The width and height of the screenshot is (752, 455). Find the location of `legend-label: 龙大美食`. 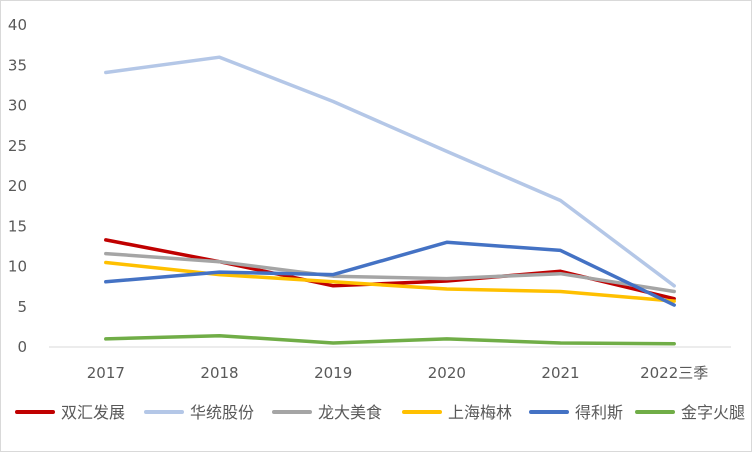

legend-label: 龙大美食 is located at coordinates (350, 412).